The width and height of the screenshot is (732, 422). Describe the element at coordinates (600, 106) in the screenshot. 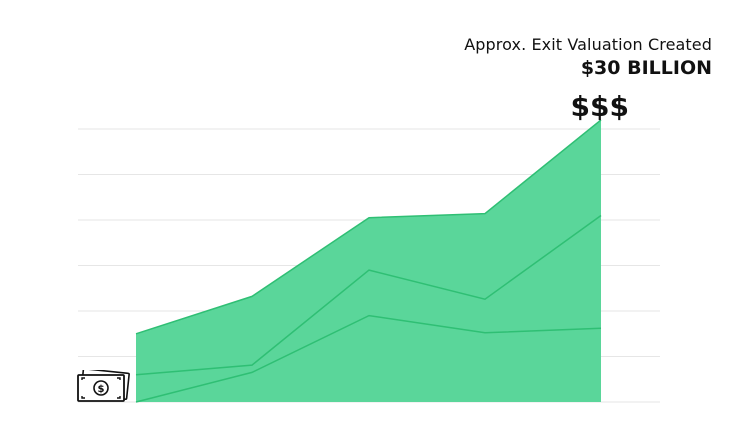

I see `dollar-symbols: $$$` at that location.